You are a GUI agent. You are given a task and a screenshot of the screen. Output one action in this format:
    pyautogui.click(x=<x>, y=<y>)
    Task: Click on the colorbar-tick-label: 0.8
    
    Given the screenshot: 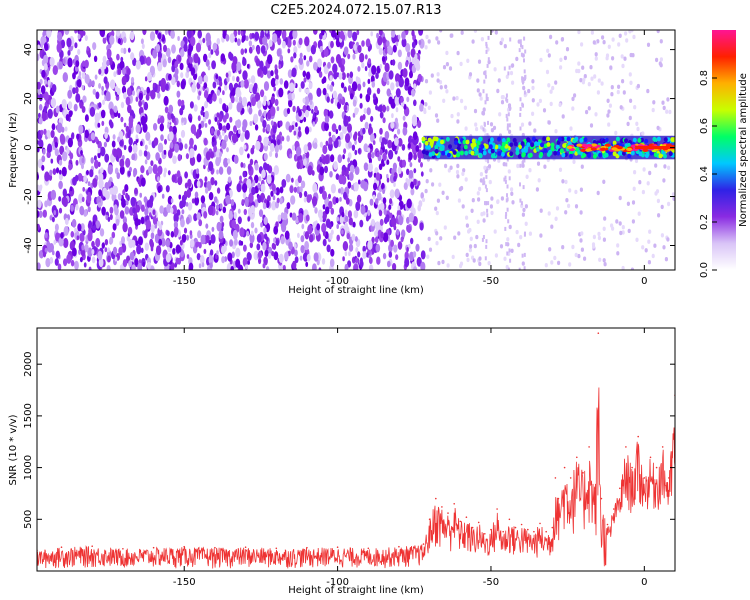 What is the action you would take?
    pyautogui.click(x=704, y=78)
    